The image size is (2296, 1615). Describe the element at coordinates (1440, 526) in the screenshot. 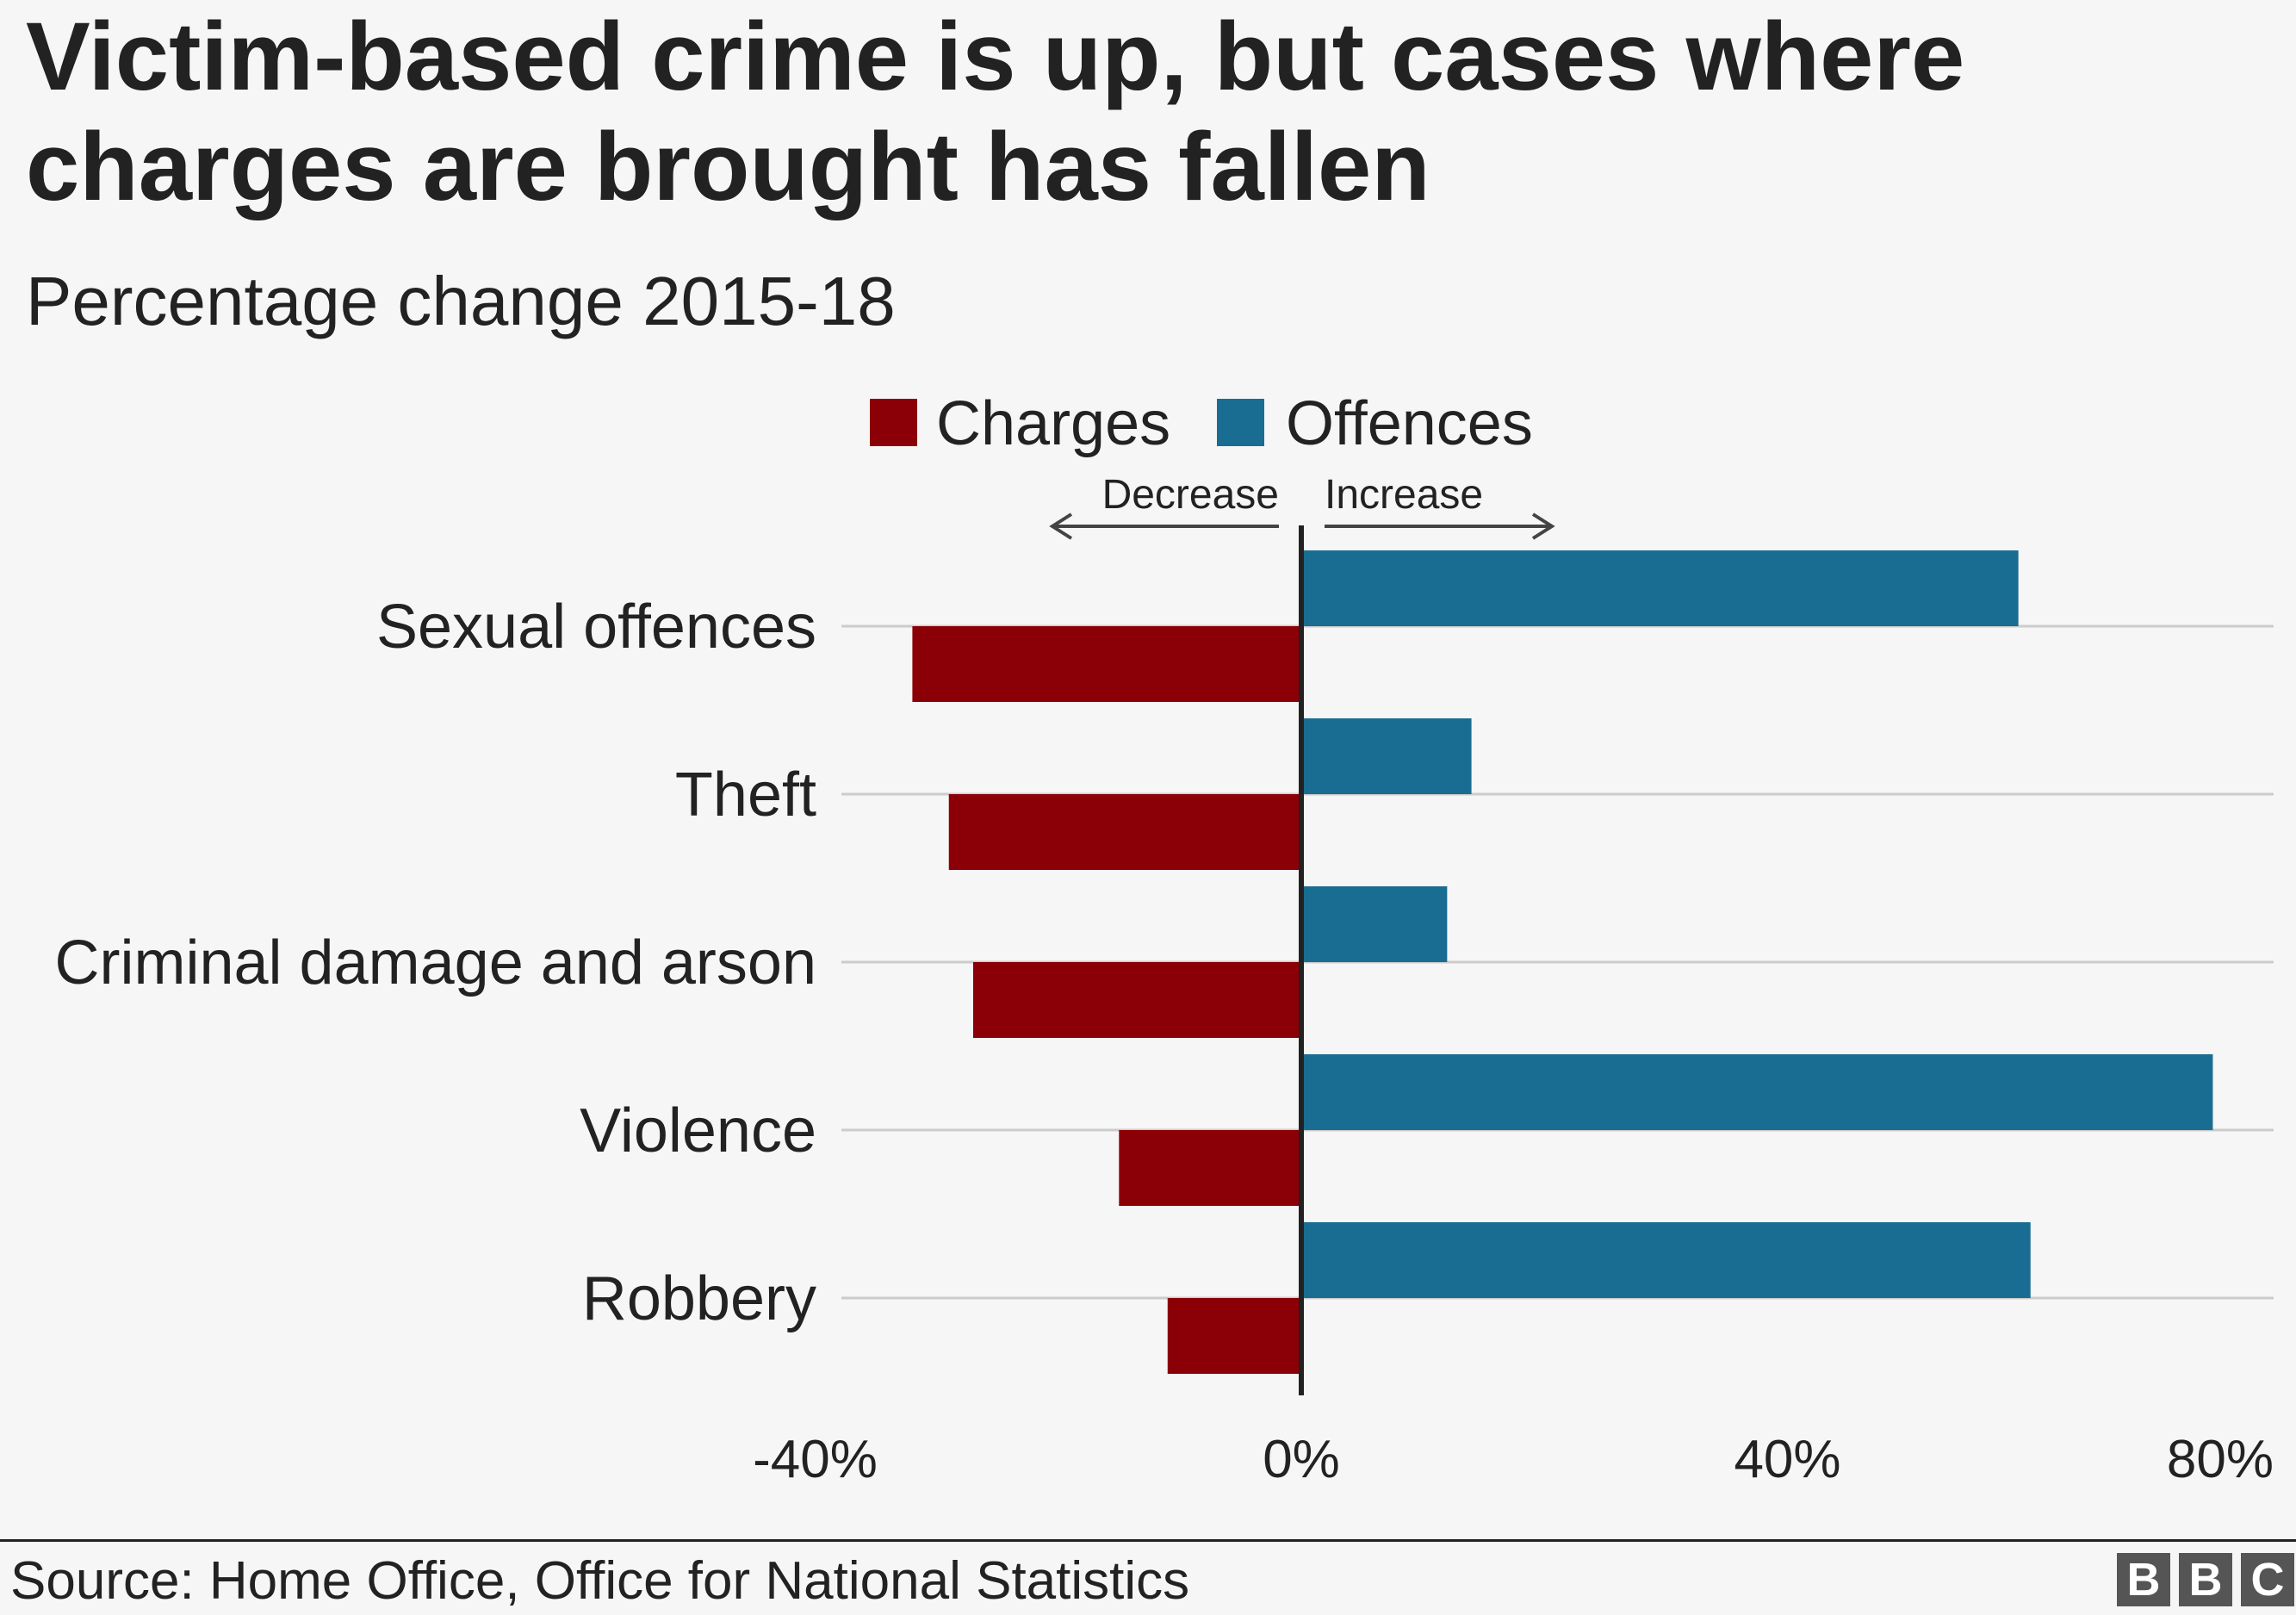

I see `right-arrow-icon` at that location.